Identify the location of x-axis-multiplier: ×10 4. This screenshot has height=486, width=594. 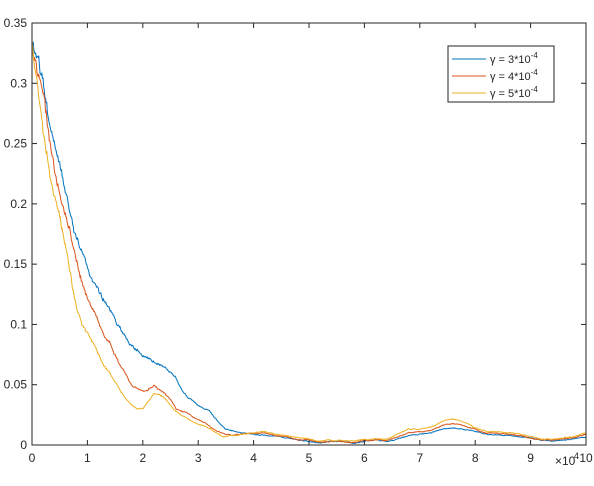
(567, 459).